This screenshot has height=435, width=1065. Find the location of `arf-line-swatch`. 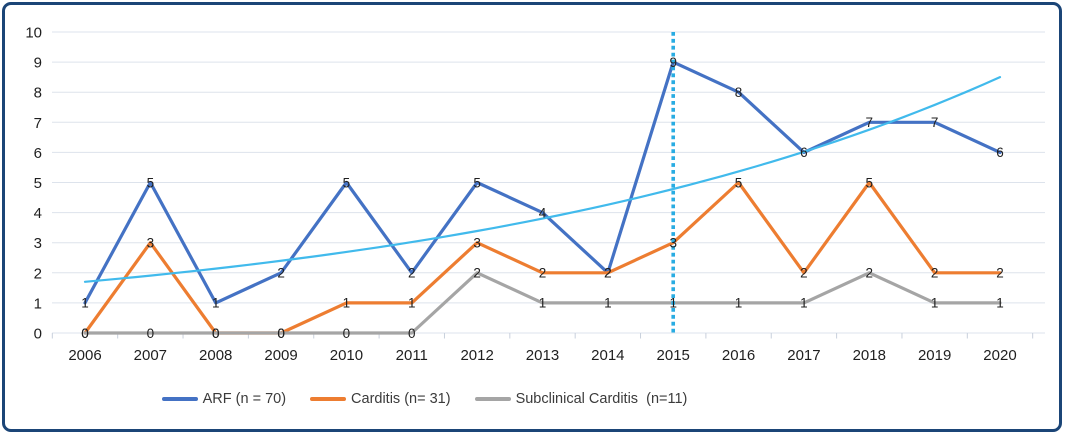

arf-line-swatch is located at coordinates (179, 399).